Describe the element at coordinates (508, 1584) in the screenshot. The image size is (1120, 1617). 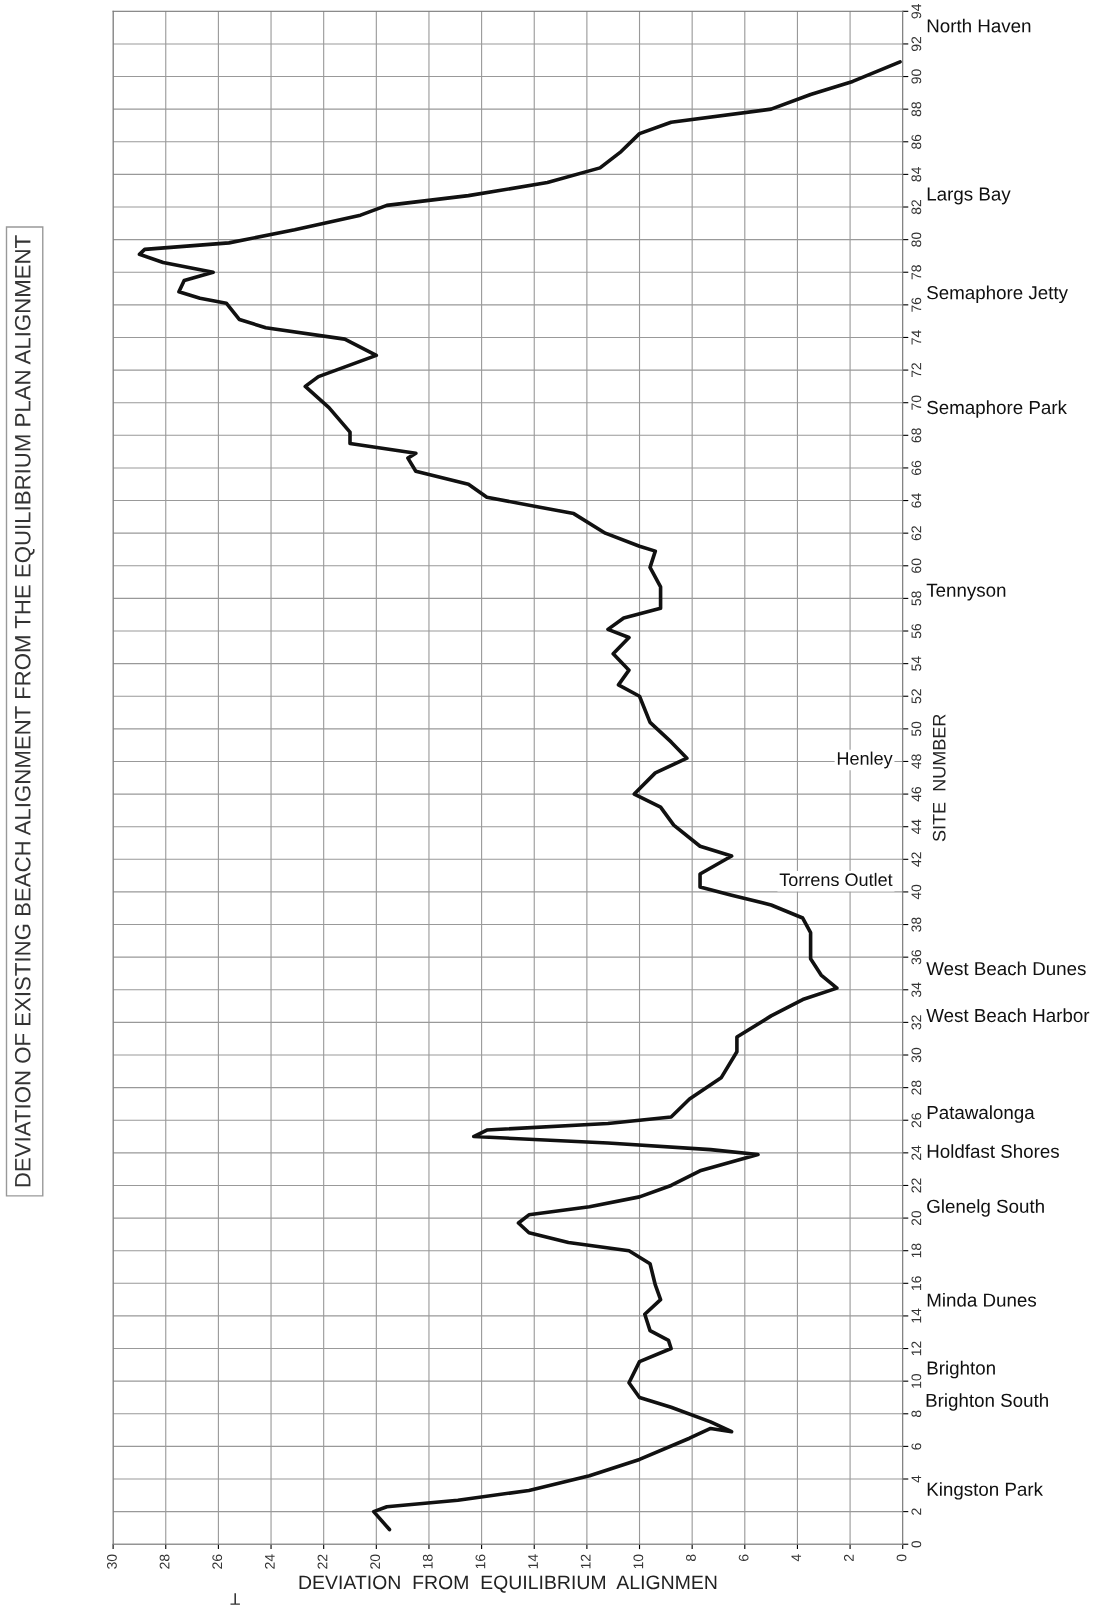
I see `x-axis-title: DEVIATION FROM EQUILIBRIUM ALIGNMEN` at that location.